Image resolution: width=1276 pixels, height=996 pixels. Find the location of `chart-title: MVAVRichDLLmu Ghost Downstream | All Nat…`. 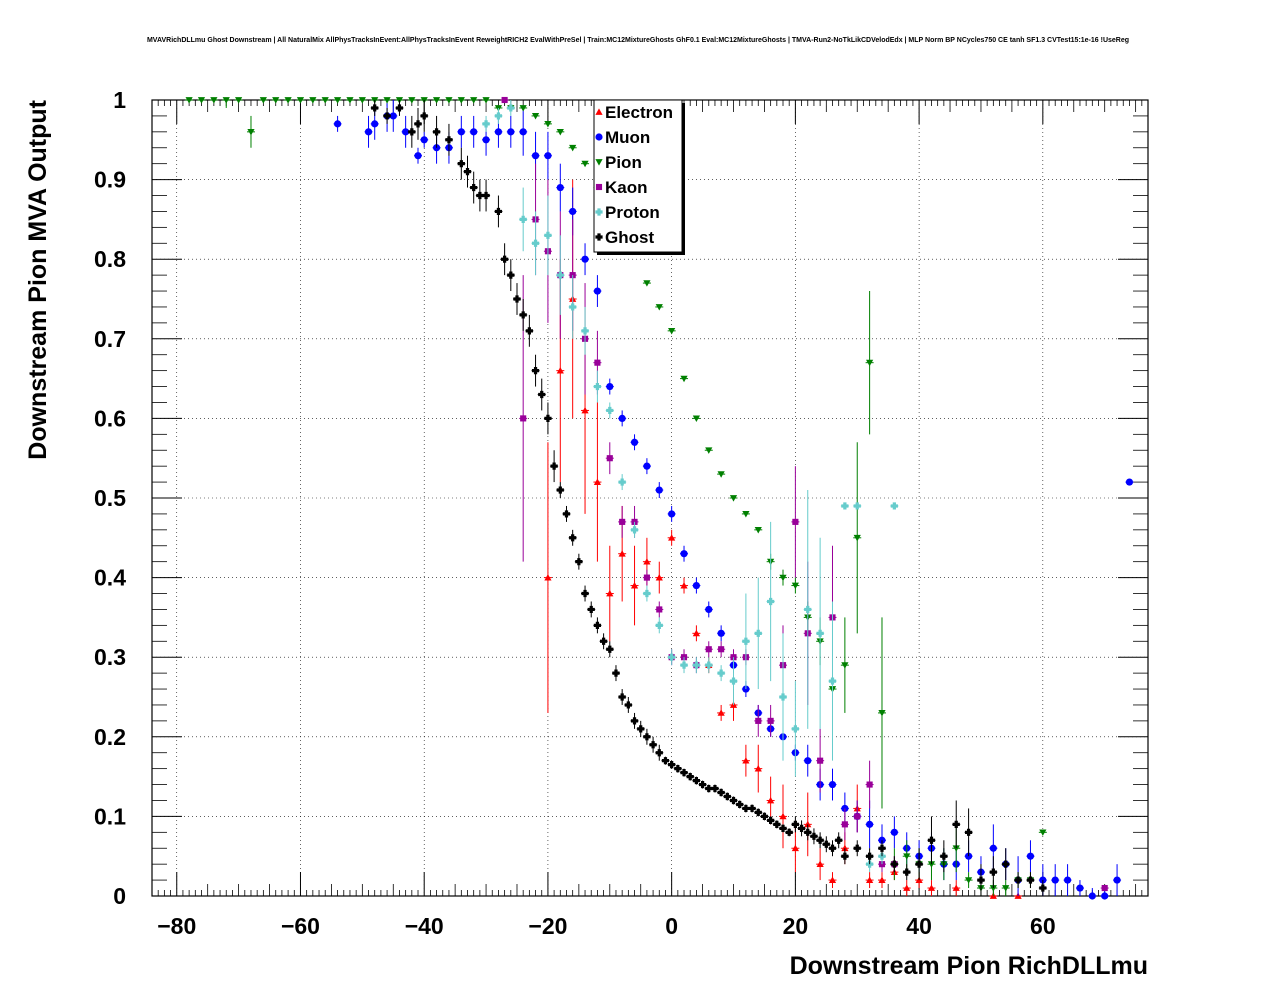

chart-title: MVAVRichDLLmu Ghost Downstream | All Nat… is located at coordinates (638, 40).